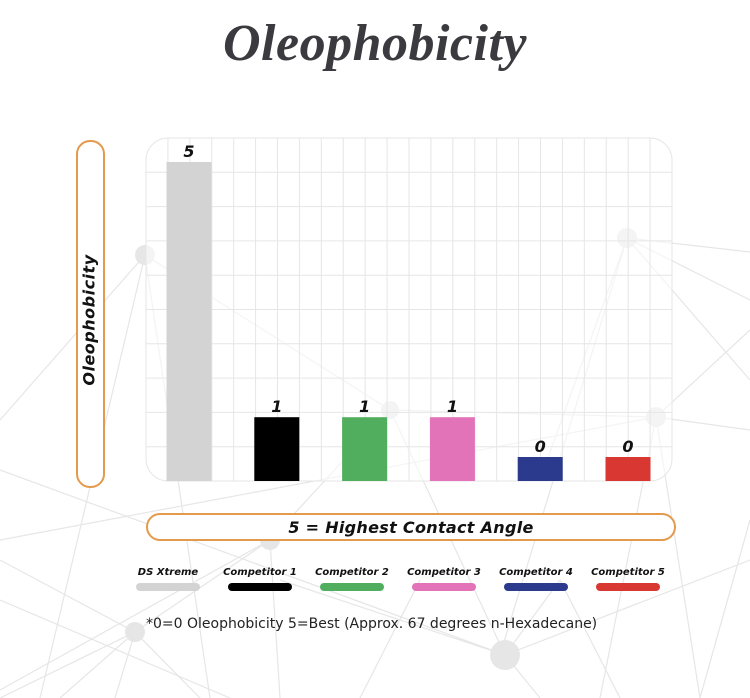 The width and height of the screenshot is (750, 698). I want to click on data-label-competitor-2: 1, so click(364, 406).